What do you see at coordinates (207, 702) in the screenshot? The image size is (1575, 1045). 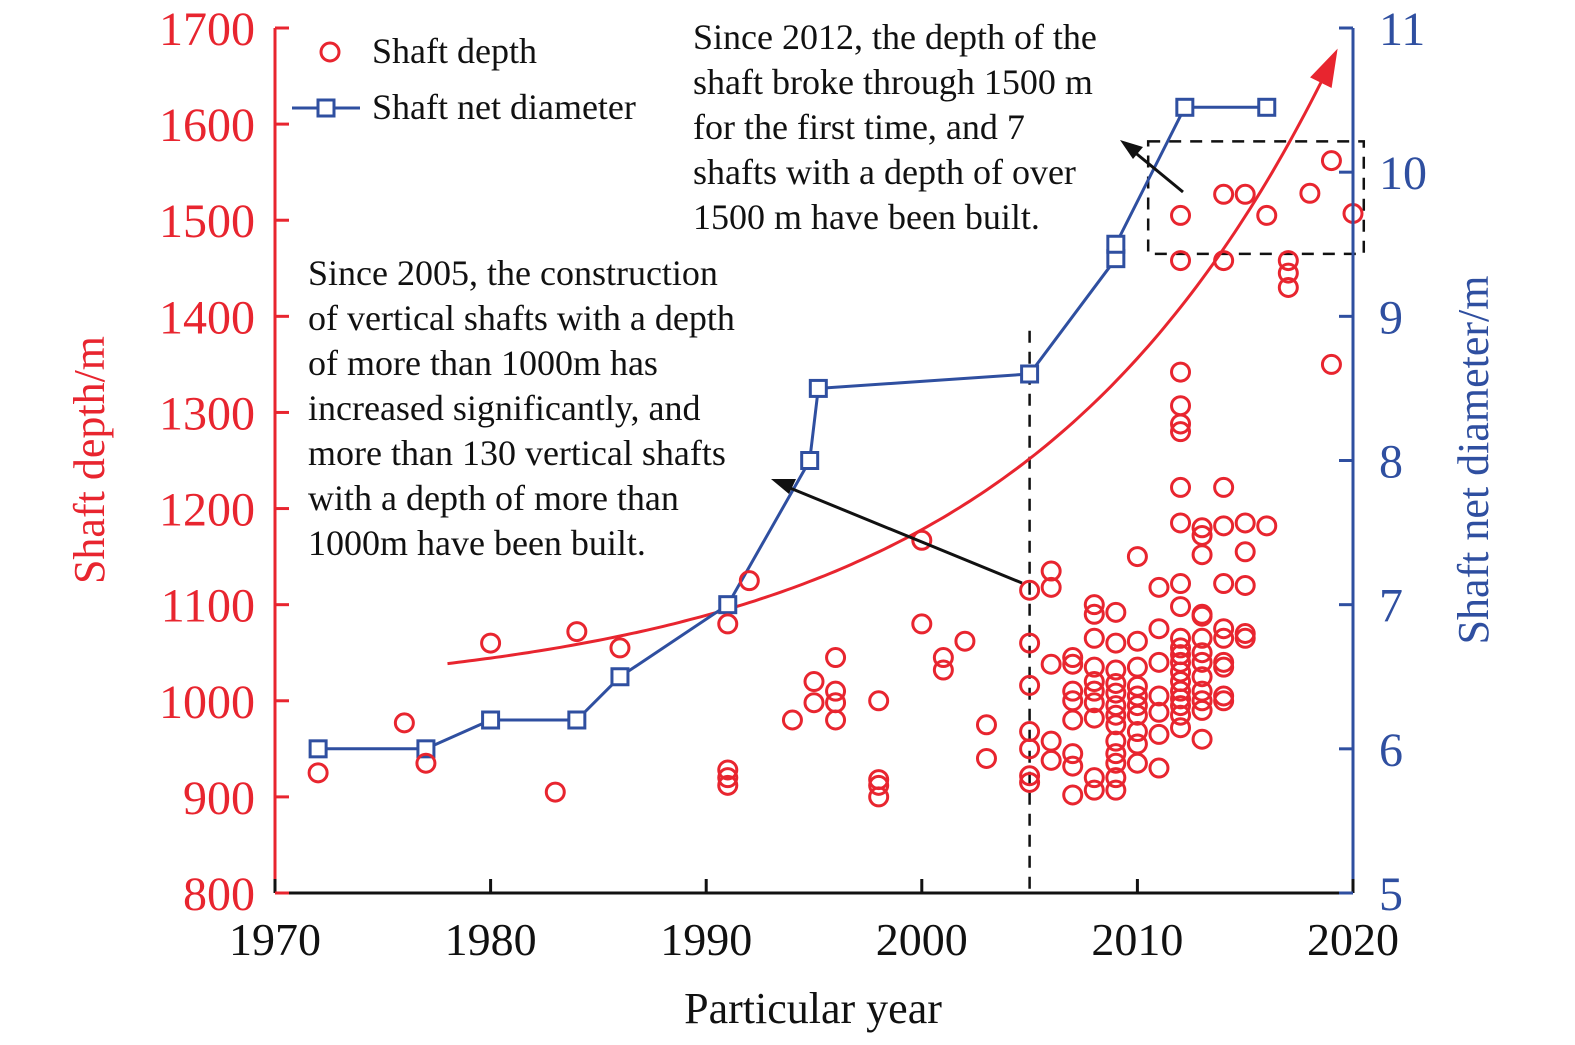 I see `y-left-tick-label: 1000` at bounding box center [207, 702].